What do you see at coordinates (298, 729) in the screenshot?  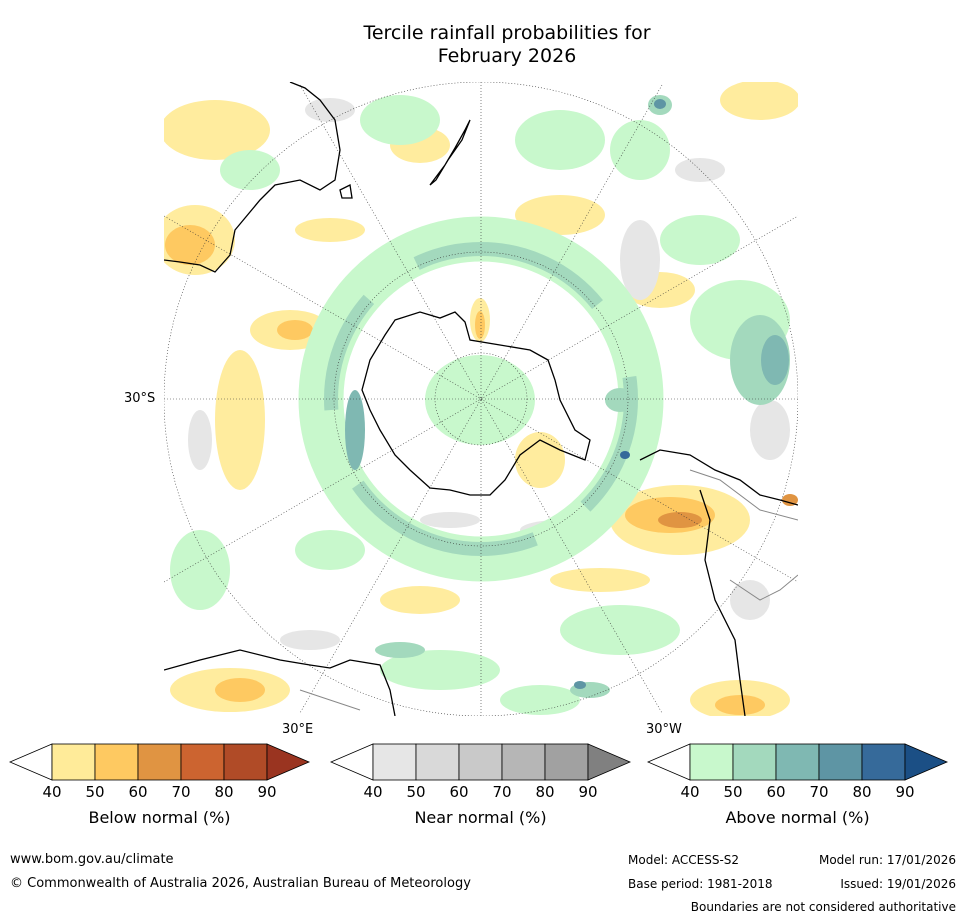 I see `lon-label-30e: 30°E` at bounding box center [298, 729].